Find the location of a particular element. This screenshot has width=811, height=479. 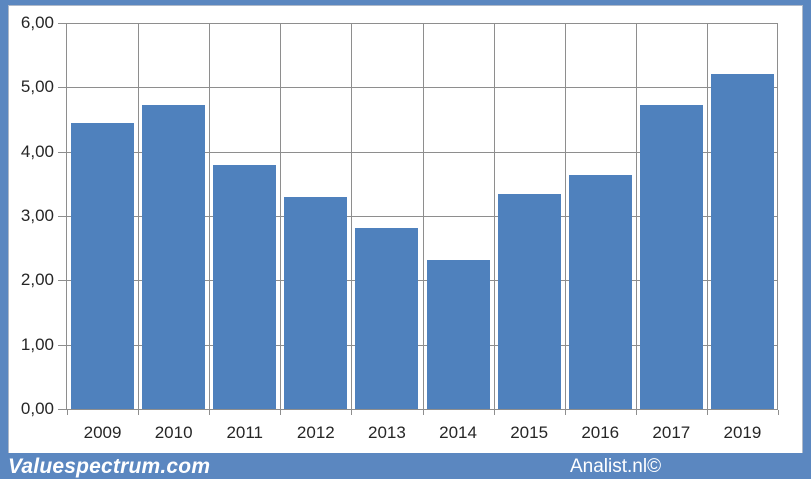

y-axis-label: 4,00 is located at coordinates (37, 151).